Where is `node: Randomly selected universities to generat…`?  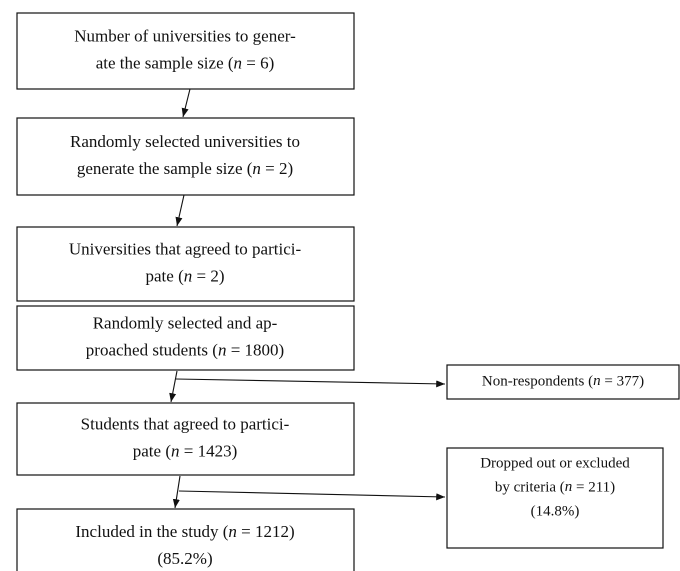
node: Randomly selected universities to generat… is located at coordinates (185, 156).